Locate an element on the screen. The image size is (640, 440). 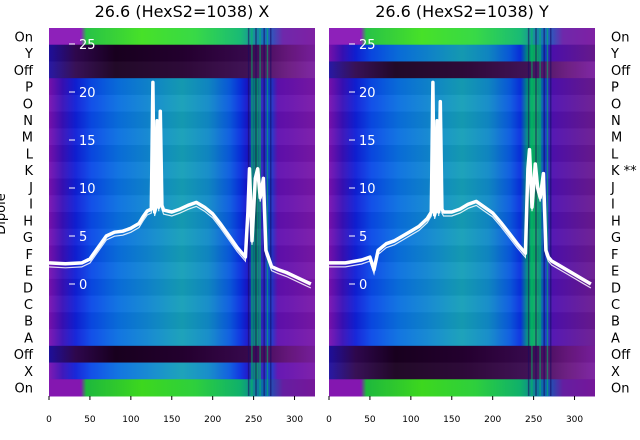
x-tick-label: 300 is located at coordinates (574, 420).